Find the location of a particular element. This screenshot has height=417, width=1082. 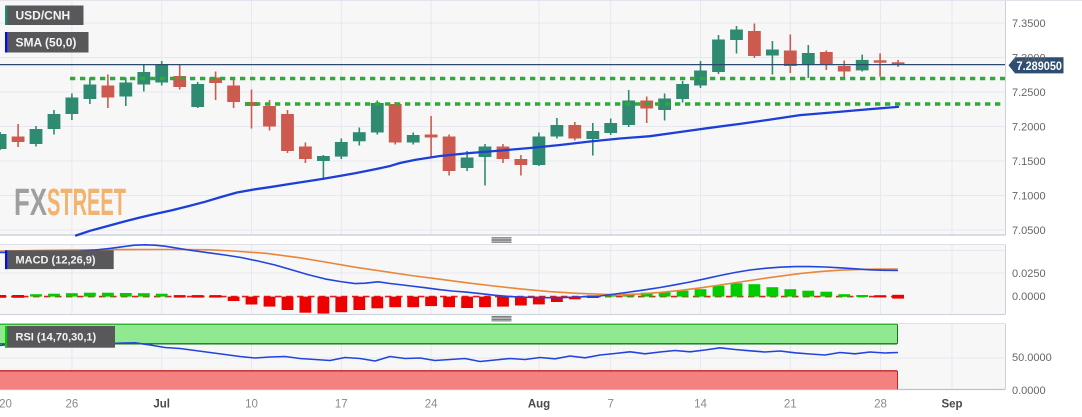

svg-text: 26 is located at coordinates (72, 405).